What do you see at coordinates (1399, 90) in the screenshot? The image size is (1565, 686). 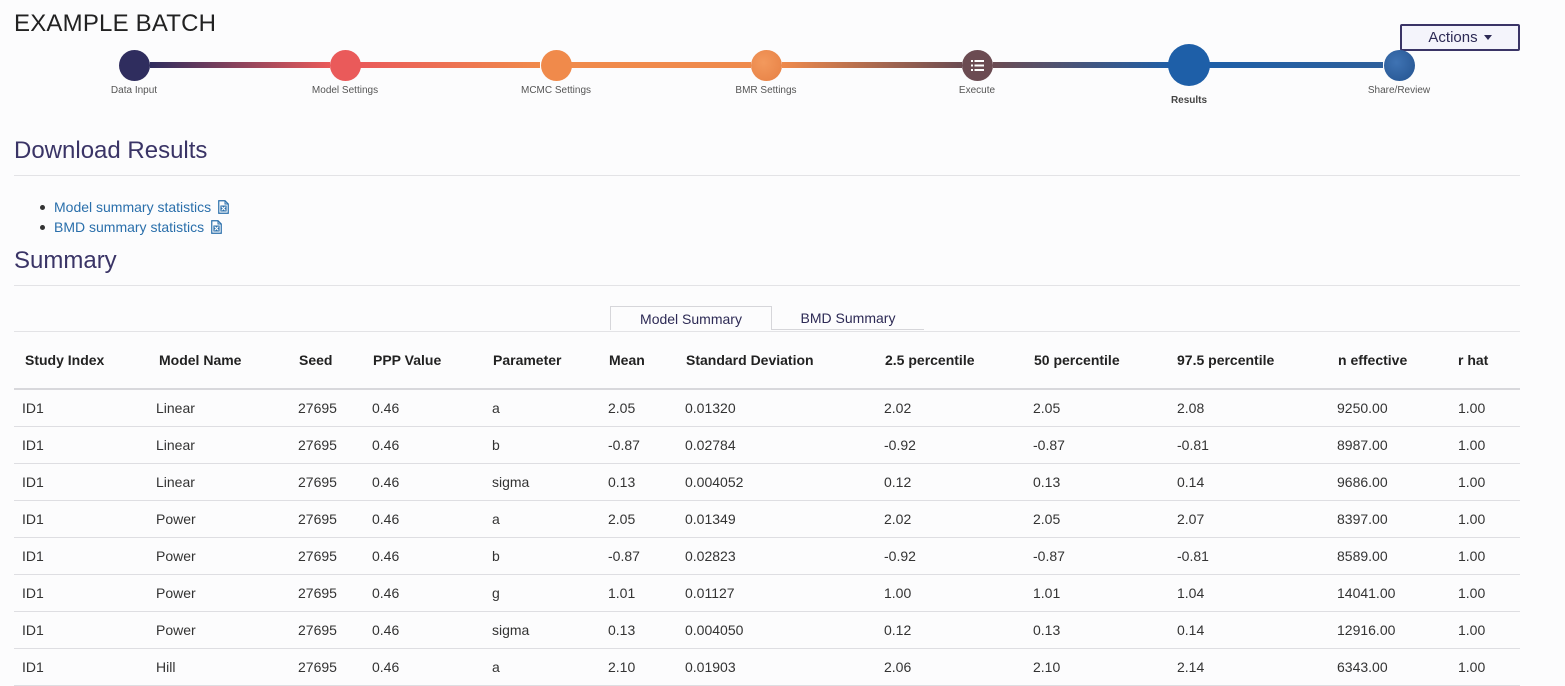 I see `step-label-share-review: Share/Review` at bounding box center [1399, 90].